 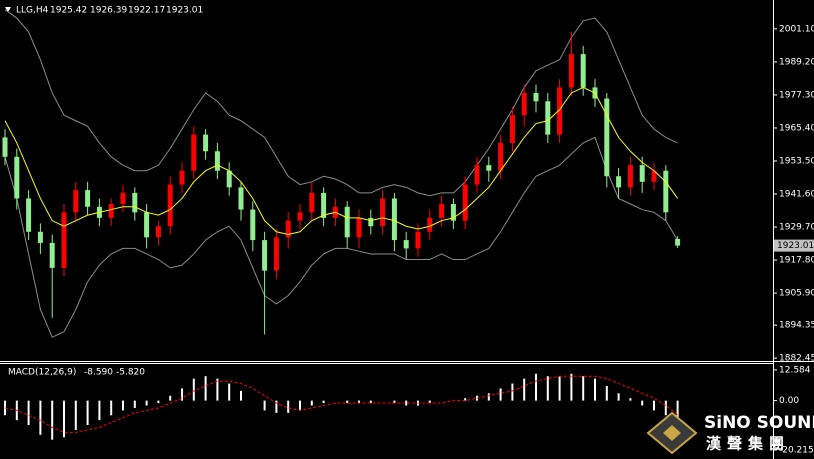 What do you see at coordinates (146, 11) in the screenshot?
I see `ohlc-value: 1922.17` at bounding box center [146, 11].